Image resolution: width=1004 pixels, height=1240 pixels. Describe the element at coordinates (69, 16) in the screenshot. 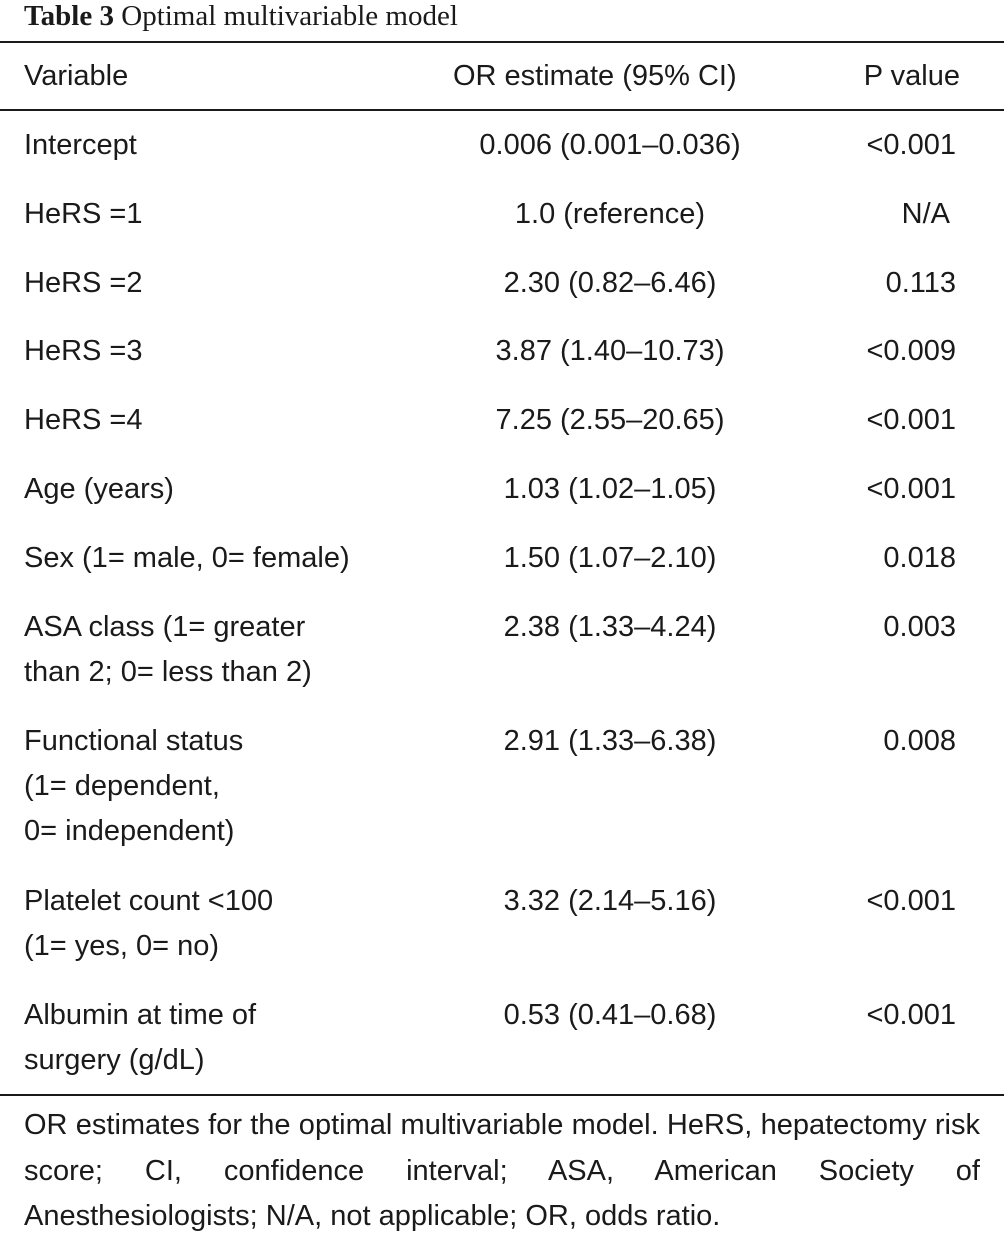

I see `table-caption-label: Table 3` at that location.